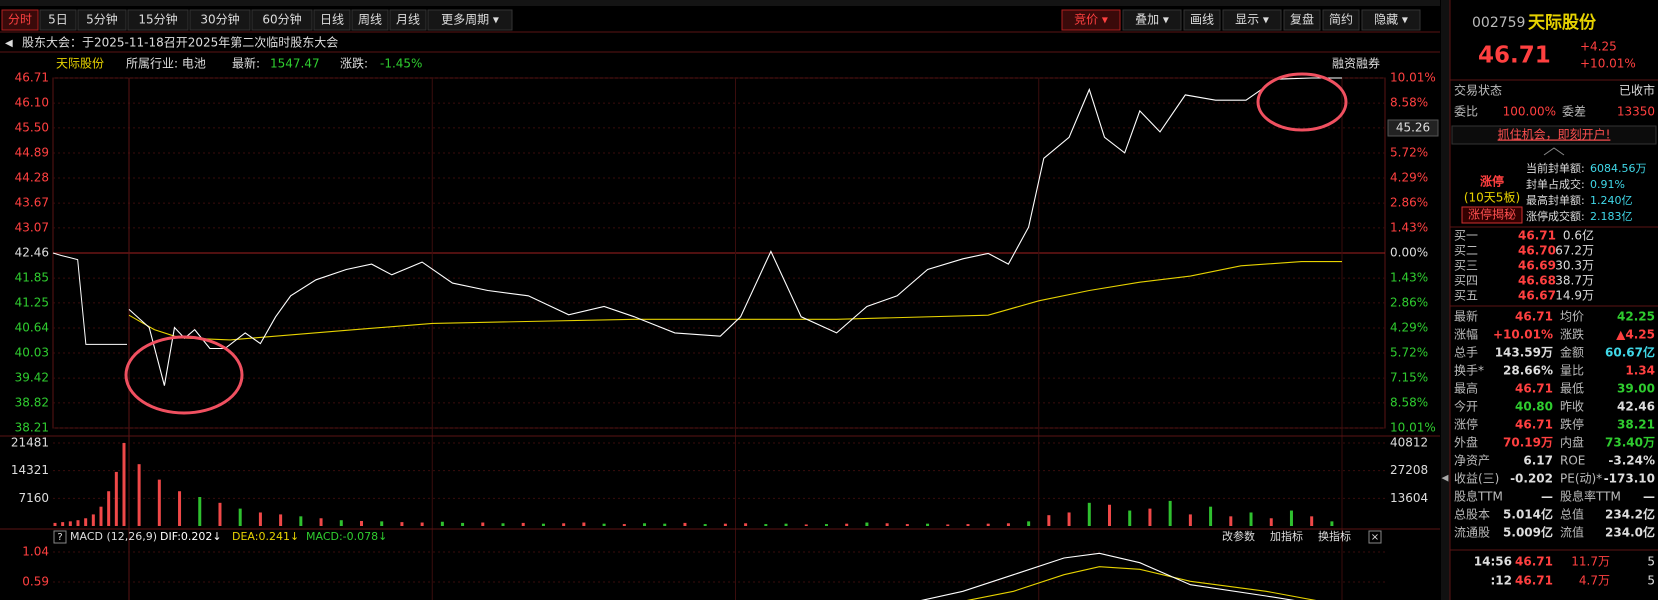 Image resolution: width=1658 pixels, height=600 pixels. What do you see at coordinates (1572, 424) in the screenshot?
I see `stat-label: 跌停` at bounding box center [1572, 424].